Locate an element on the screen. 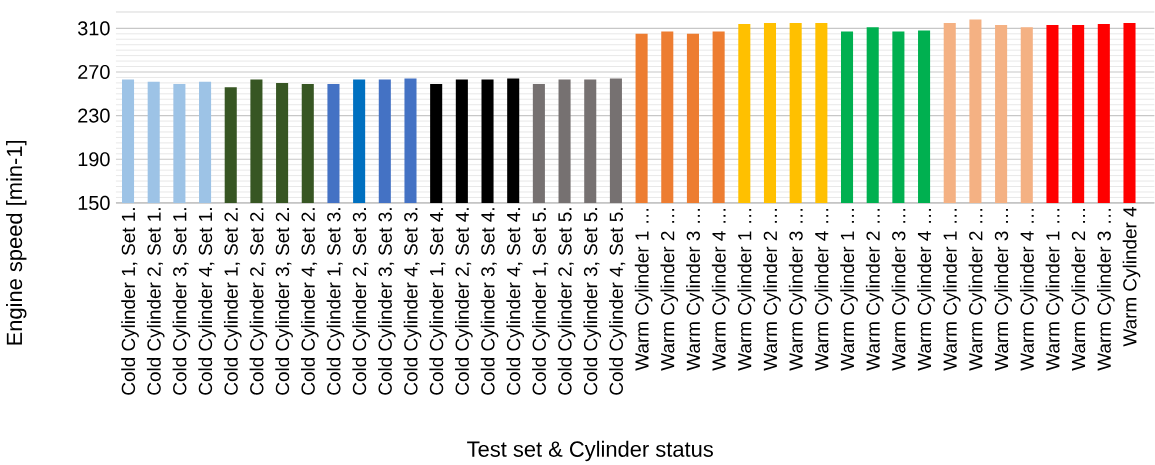 The image size is (1155, 465). y-tick-label: 310 is located at coordinates (93, 28).